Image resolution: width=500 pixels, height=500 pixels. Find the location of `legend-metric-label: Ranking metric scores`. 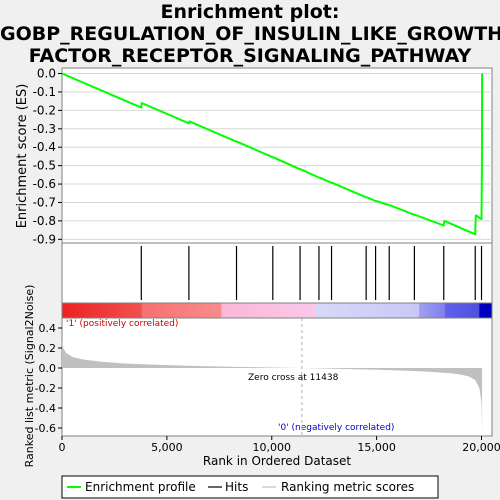

legend-metric-label: Ranking metric scores is located at coordinates (347, 487).